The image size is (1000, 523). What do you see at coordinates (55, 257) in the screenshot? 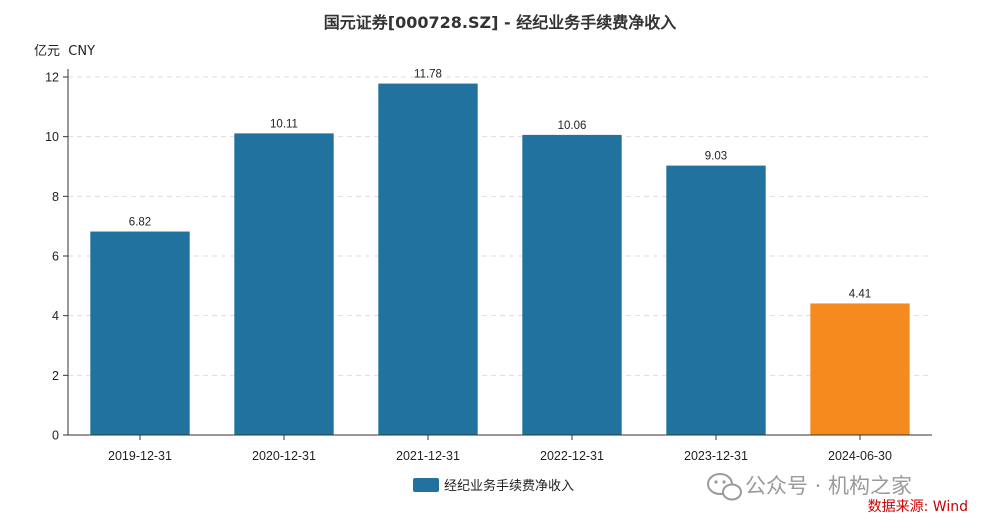
I see `y-tick-label: 6` at bounding box center [55, 257].